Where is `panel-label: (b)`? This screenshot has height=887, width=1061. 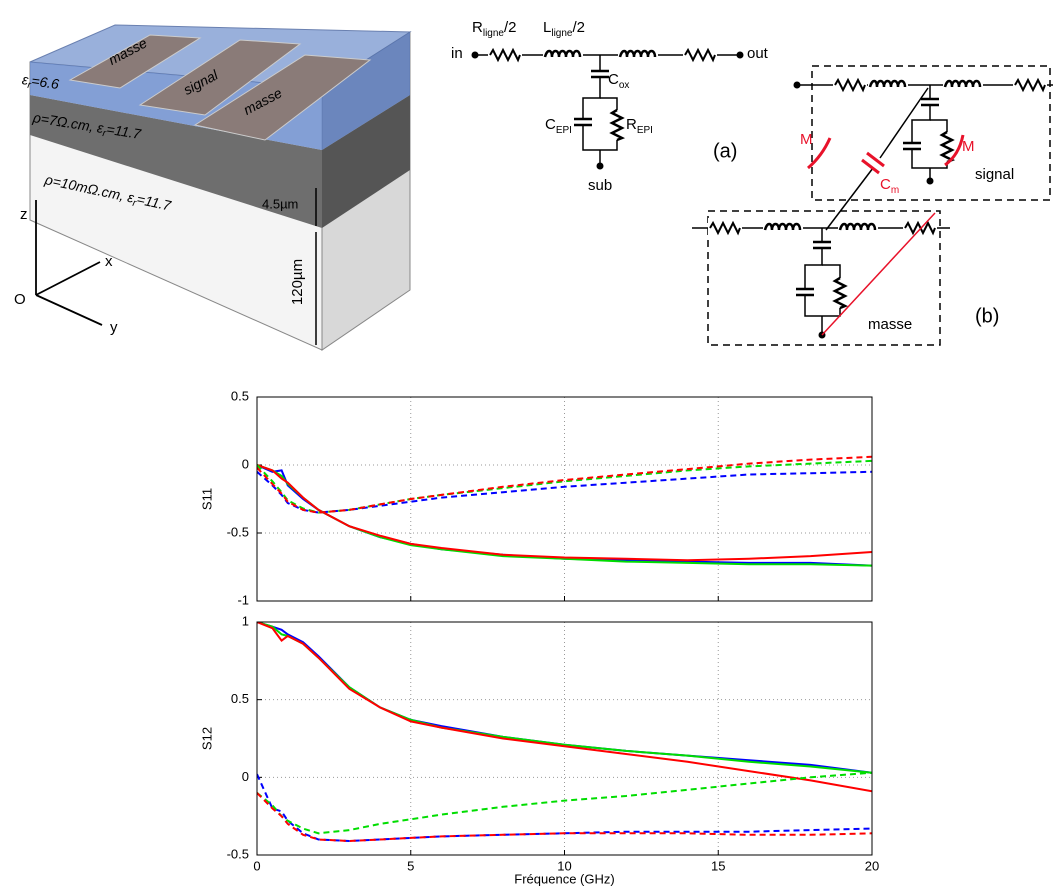
panel-label: (b) is located at coordinates (987, 316).